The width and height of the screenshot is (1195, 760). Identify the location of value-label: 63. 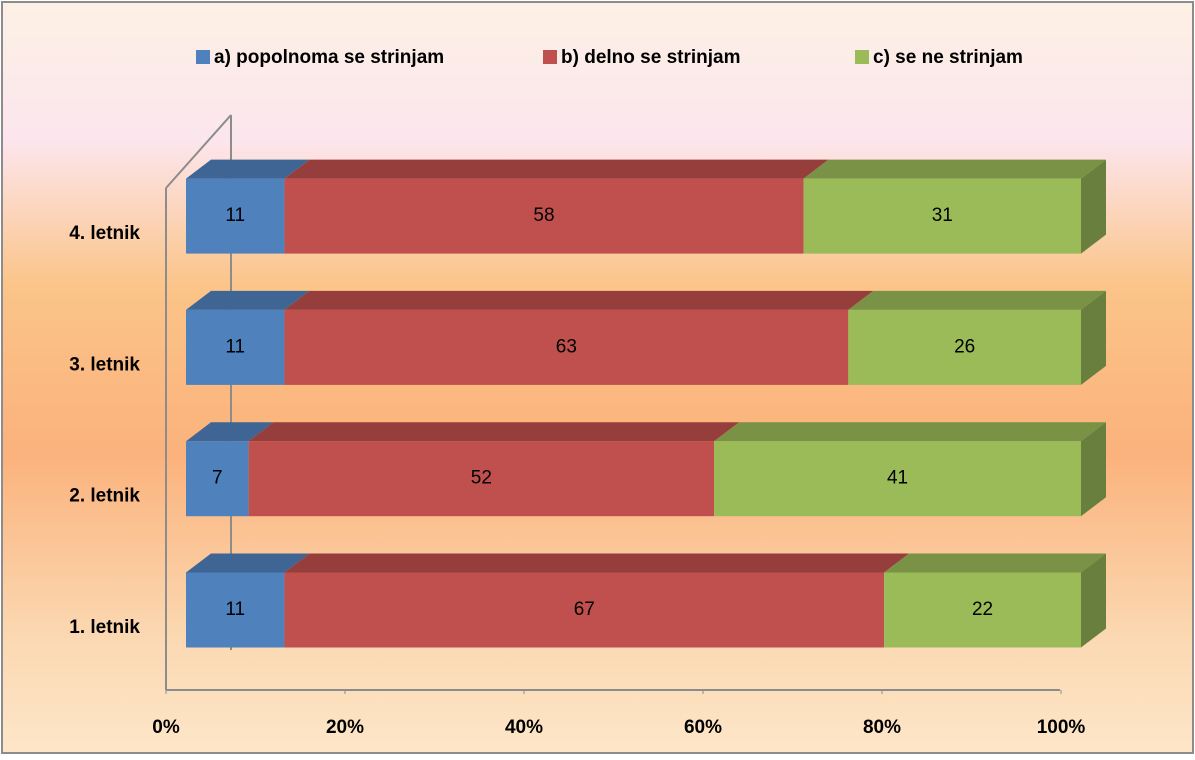
(566, 346).